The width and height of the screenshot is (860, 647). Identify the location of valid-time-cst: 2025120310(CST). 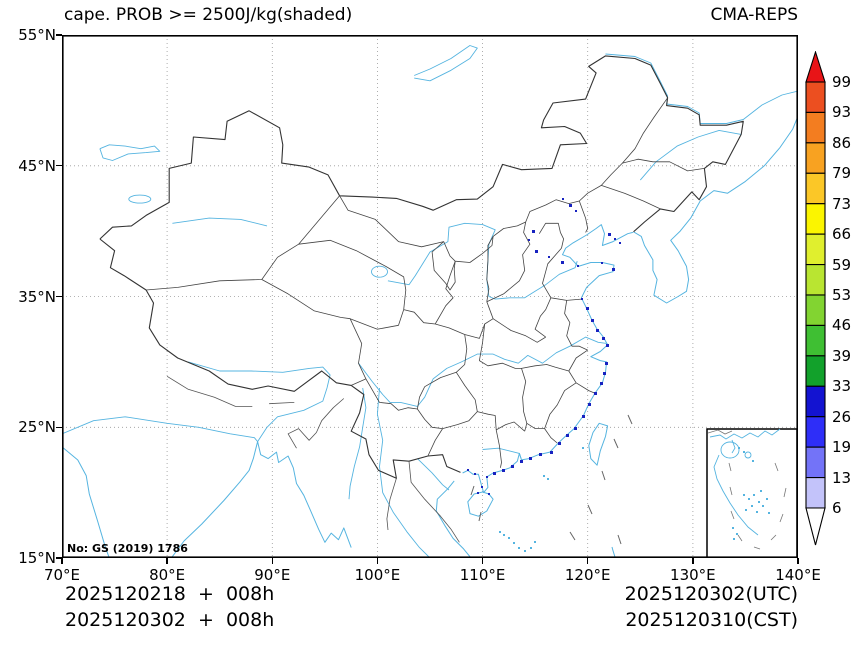
(711, 620).